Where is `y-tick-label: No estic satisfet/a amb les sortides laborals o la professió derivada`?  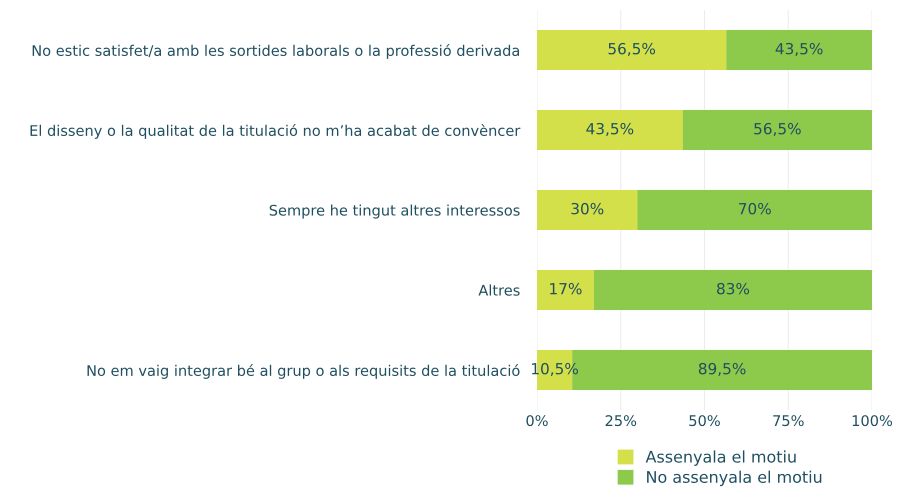 y-tick-label: No estic satisfet/a amb les sortides laborals o la professió derivada is located at coordinates (276, 51).